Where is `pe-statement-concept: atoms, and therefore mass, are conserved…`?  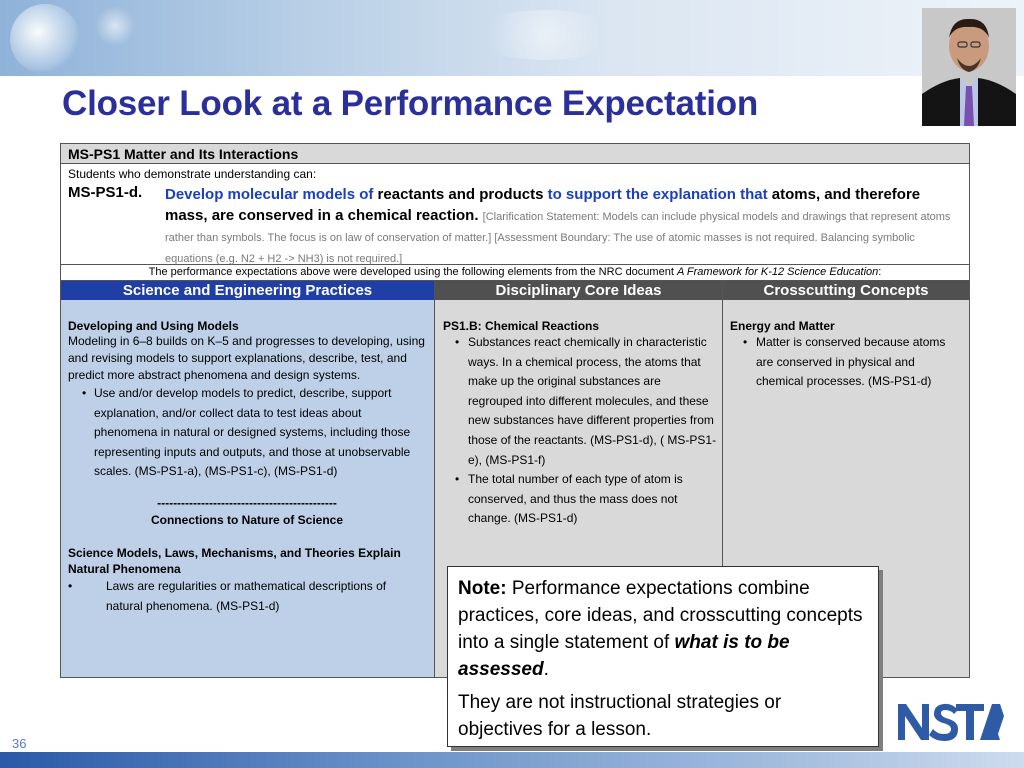 pe-statement-concept: atoms, and therefore mass, are conserved… is located at coordinates (543, 205).